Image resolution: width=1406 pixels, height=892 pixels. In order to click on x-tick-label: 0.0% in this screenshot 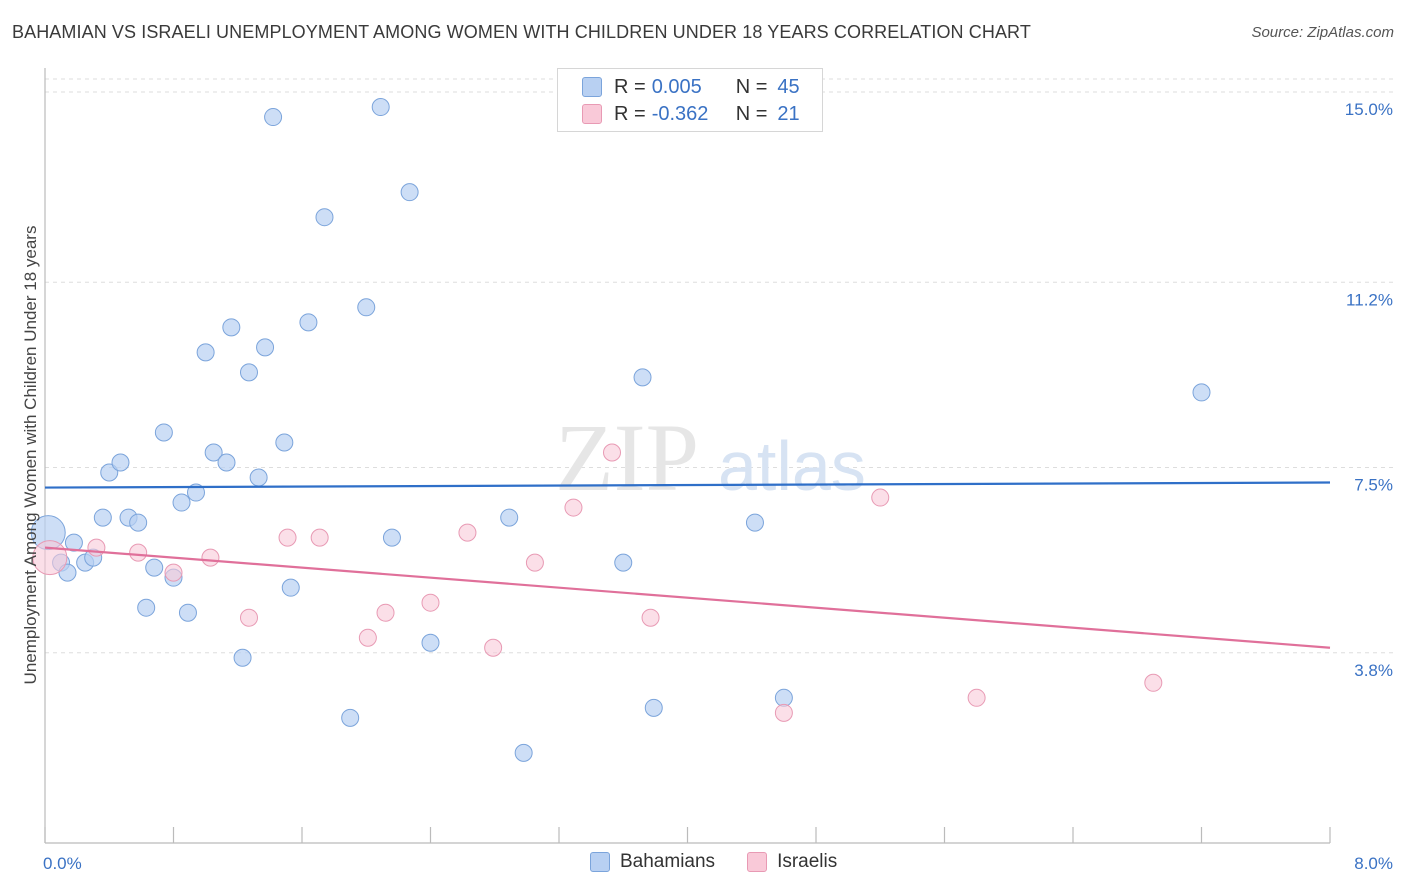, I will do `click(62, 863)`.